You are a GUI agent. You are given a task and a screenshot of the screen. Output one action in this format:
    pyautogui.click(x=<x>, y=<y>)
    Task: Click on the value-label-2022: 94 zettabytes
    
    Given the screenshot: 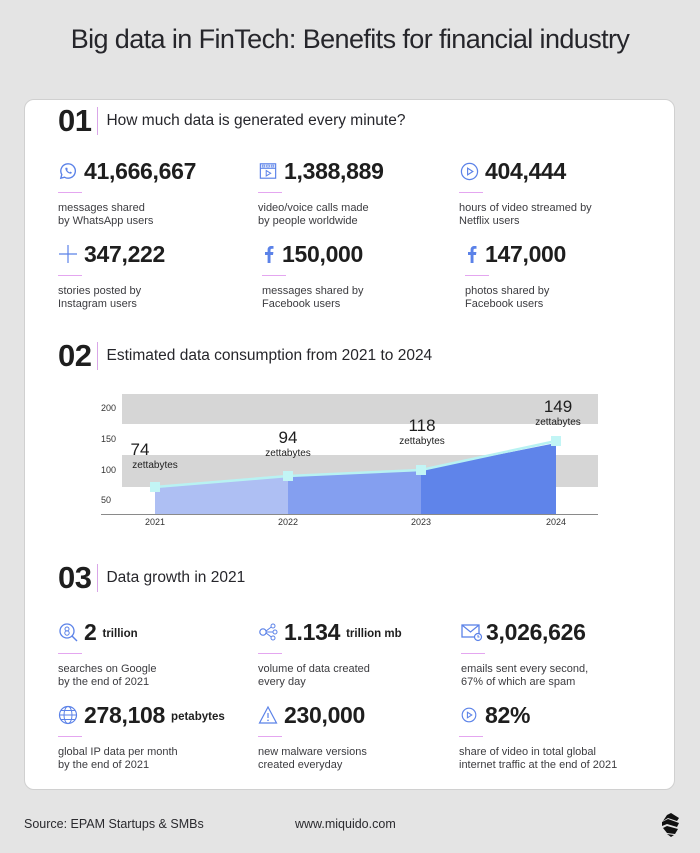 What is the action you would take?
    pyautogui.click(x=288, y=444)
    